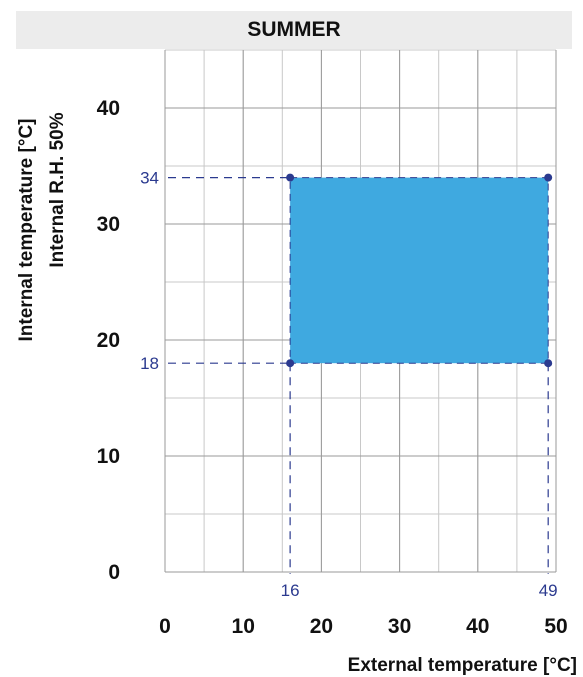  I want to click on x-tick-label: 10, so click(243, 626).